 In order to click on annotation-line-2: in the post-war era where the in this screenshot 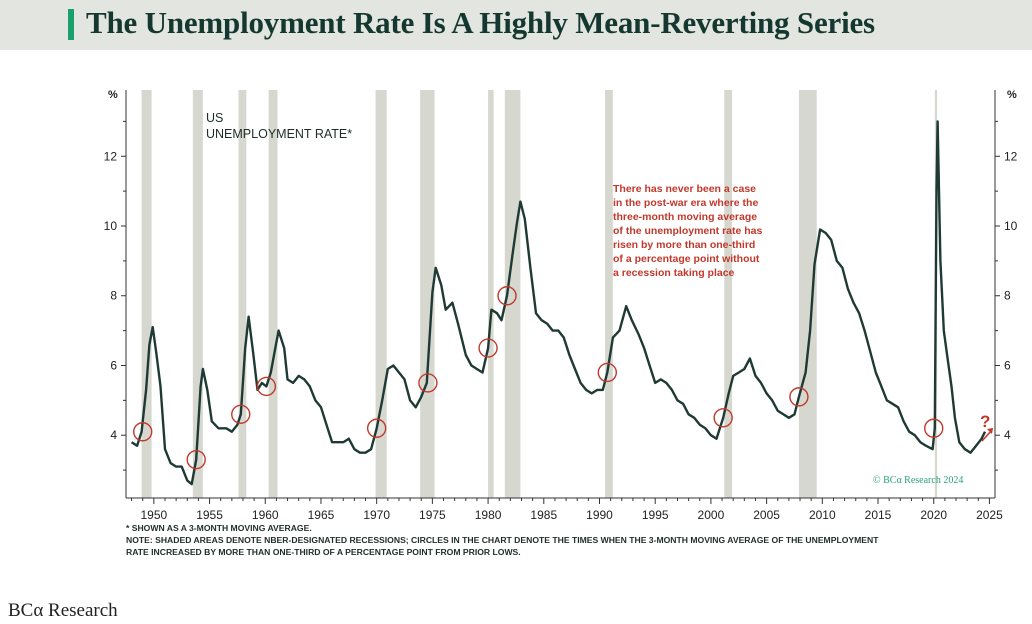, I will do `click(685, 203)`.